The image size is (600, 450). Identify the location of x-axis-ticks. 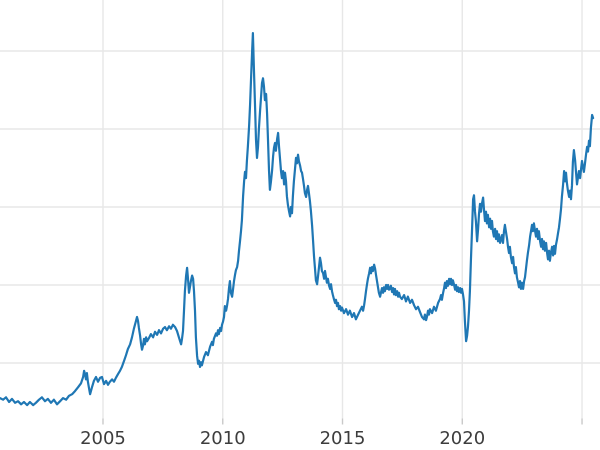
(342, 421).